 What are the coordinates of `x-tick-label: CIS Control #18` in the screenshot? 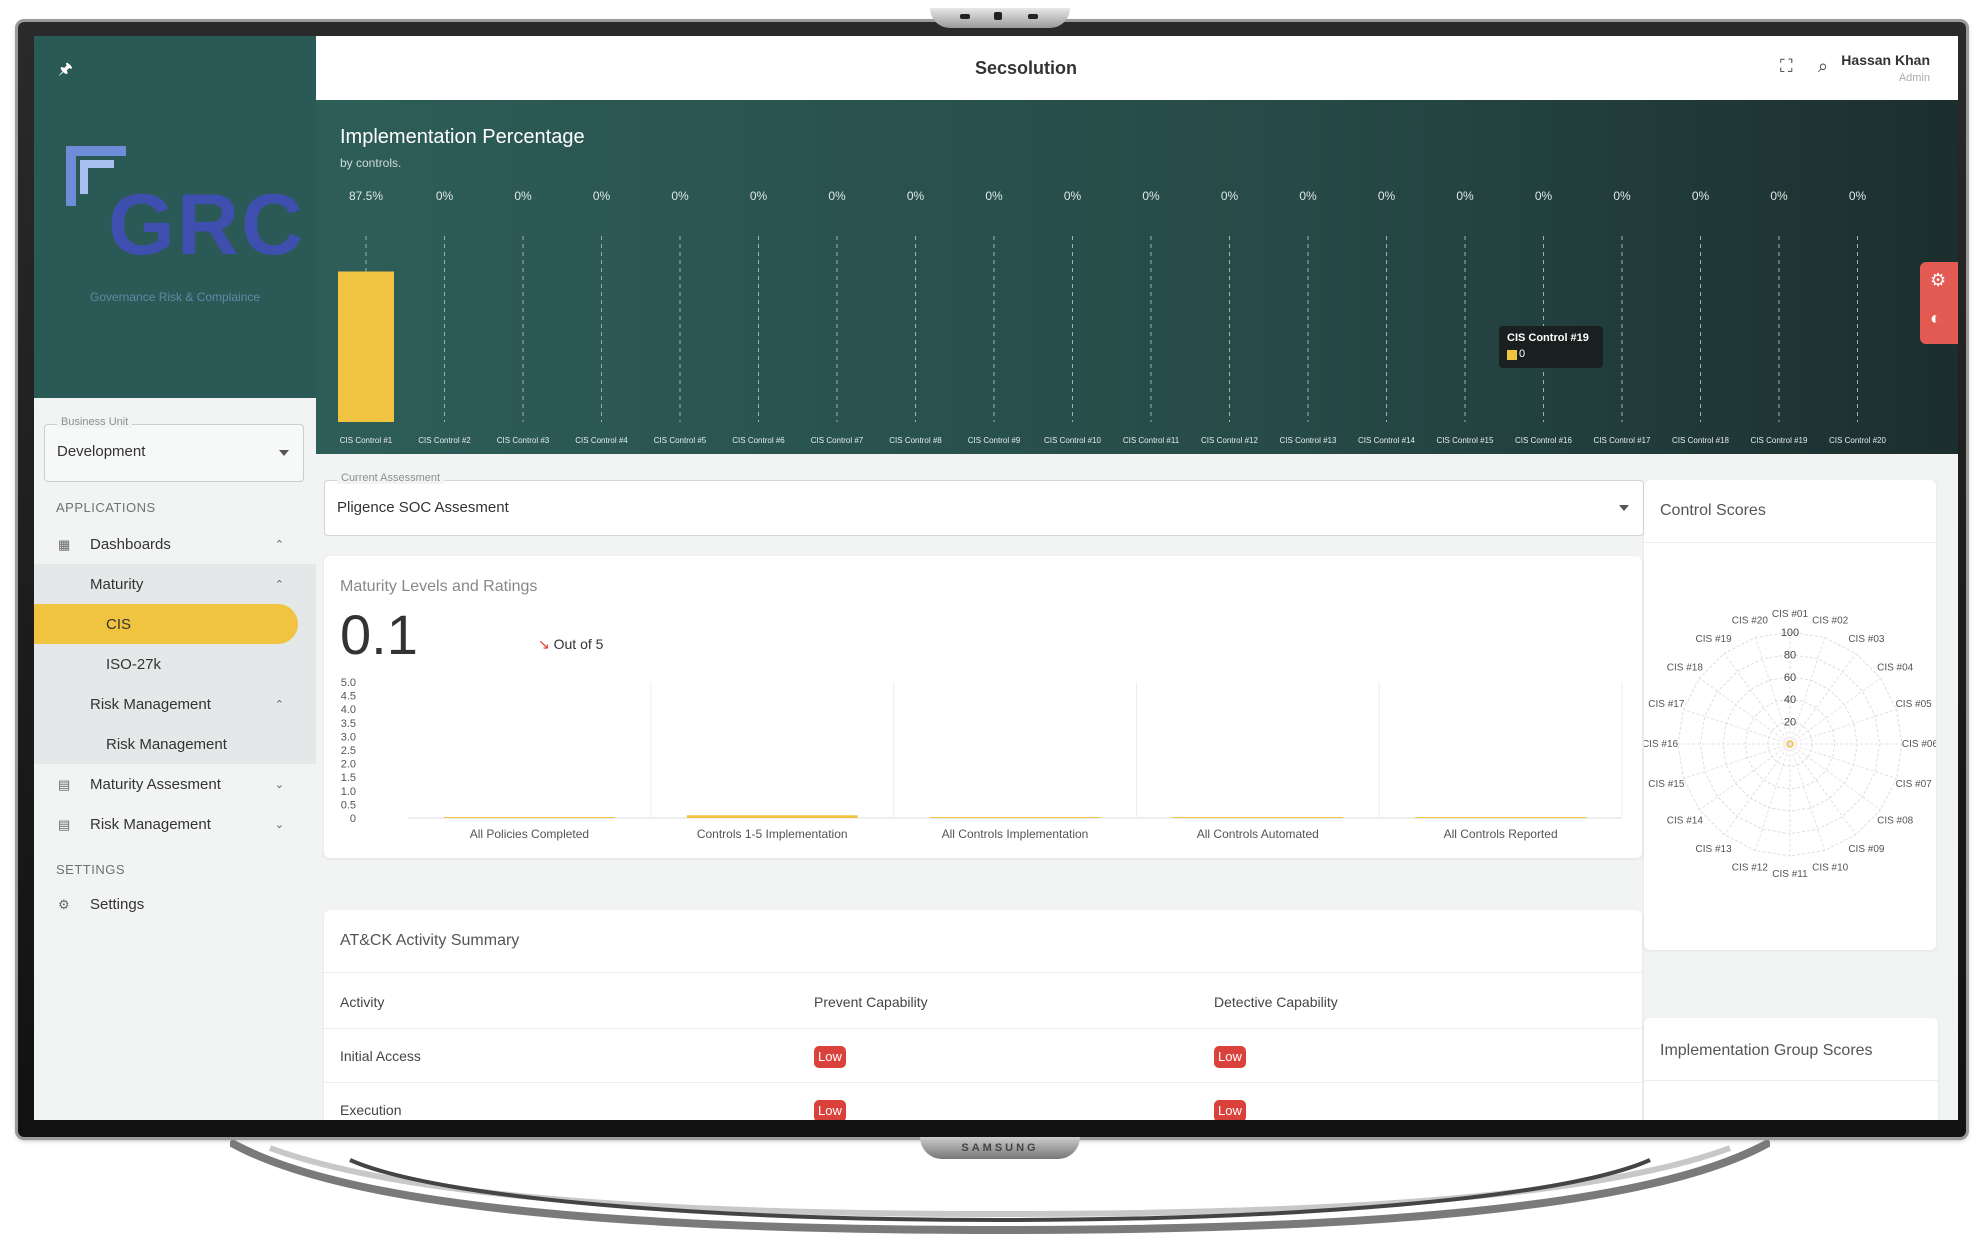 It's located at (1700, 440).